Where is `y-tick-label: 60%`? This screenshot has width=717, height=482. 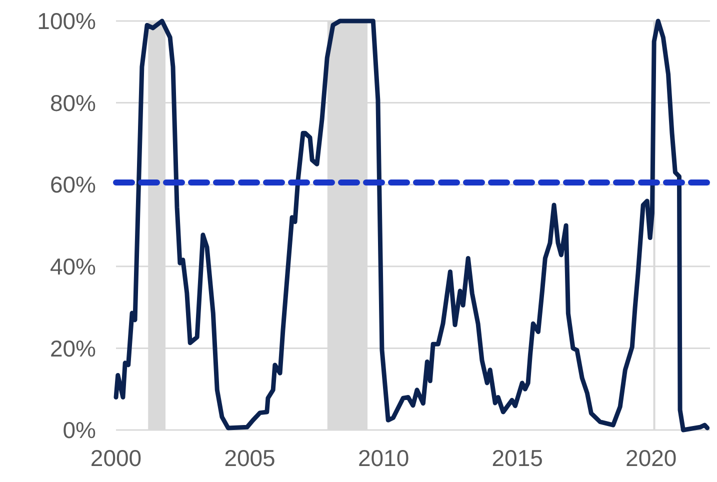
y-tick-label: 60% is located at coordinates (73, 185).